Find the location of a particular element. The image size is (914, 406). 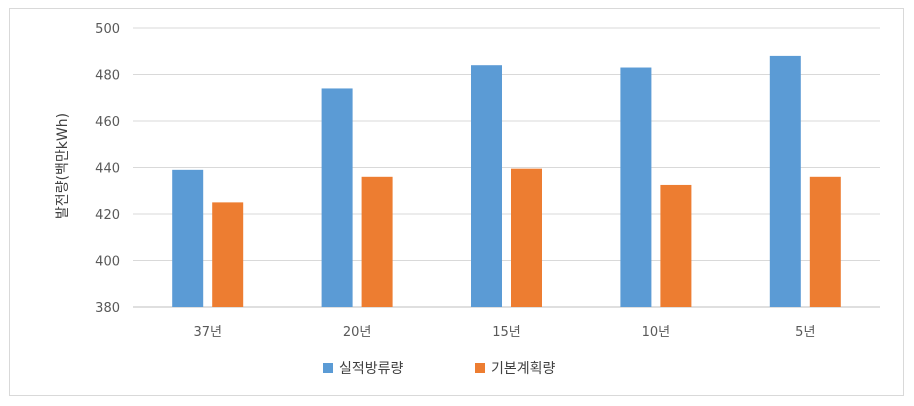

y-tick-label: 440 is located at coordinates (107, 169).